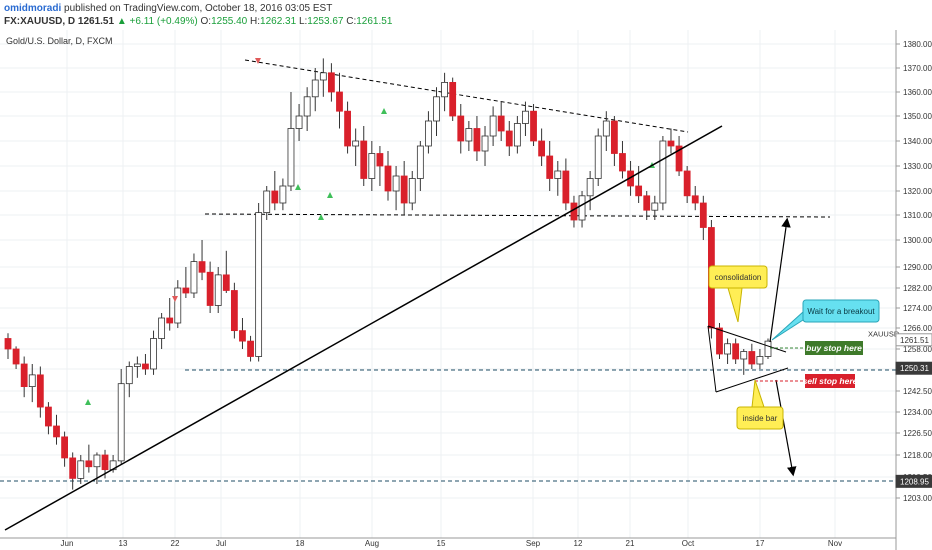  Describe the element at coordinates (59, 41) in the screenshot. I see `chart-title: Gold/U.S. Dollar, D, FXCM` at that location.